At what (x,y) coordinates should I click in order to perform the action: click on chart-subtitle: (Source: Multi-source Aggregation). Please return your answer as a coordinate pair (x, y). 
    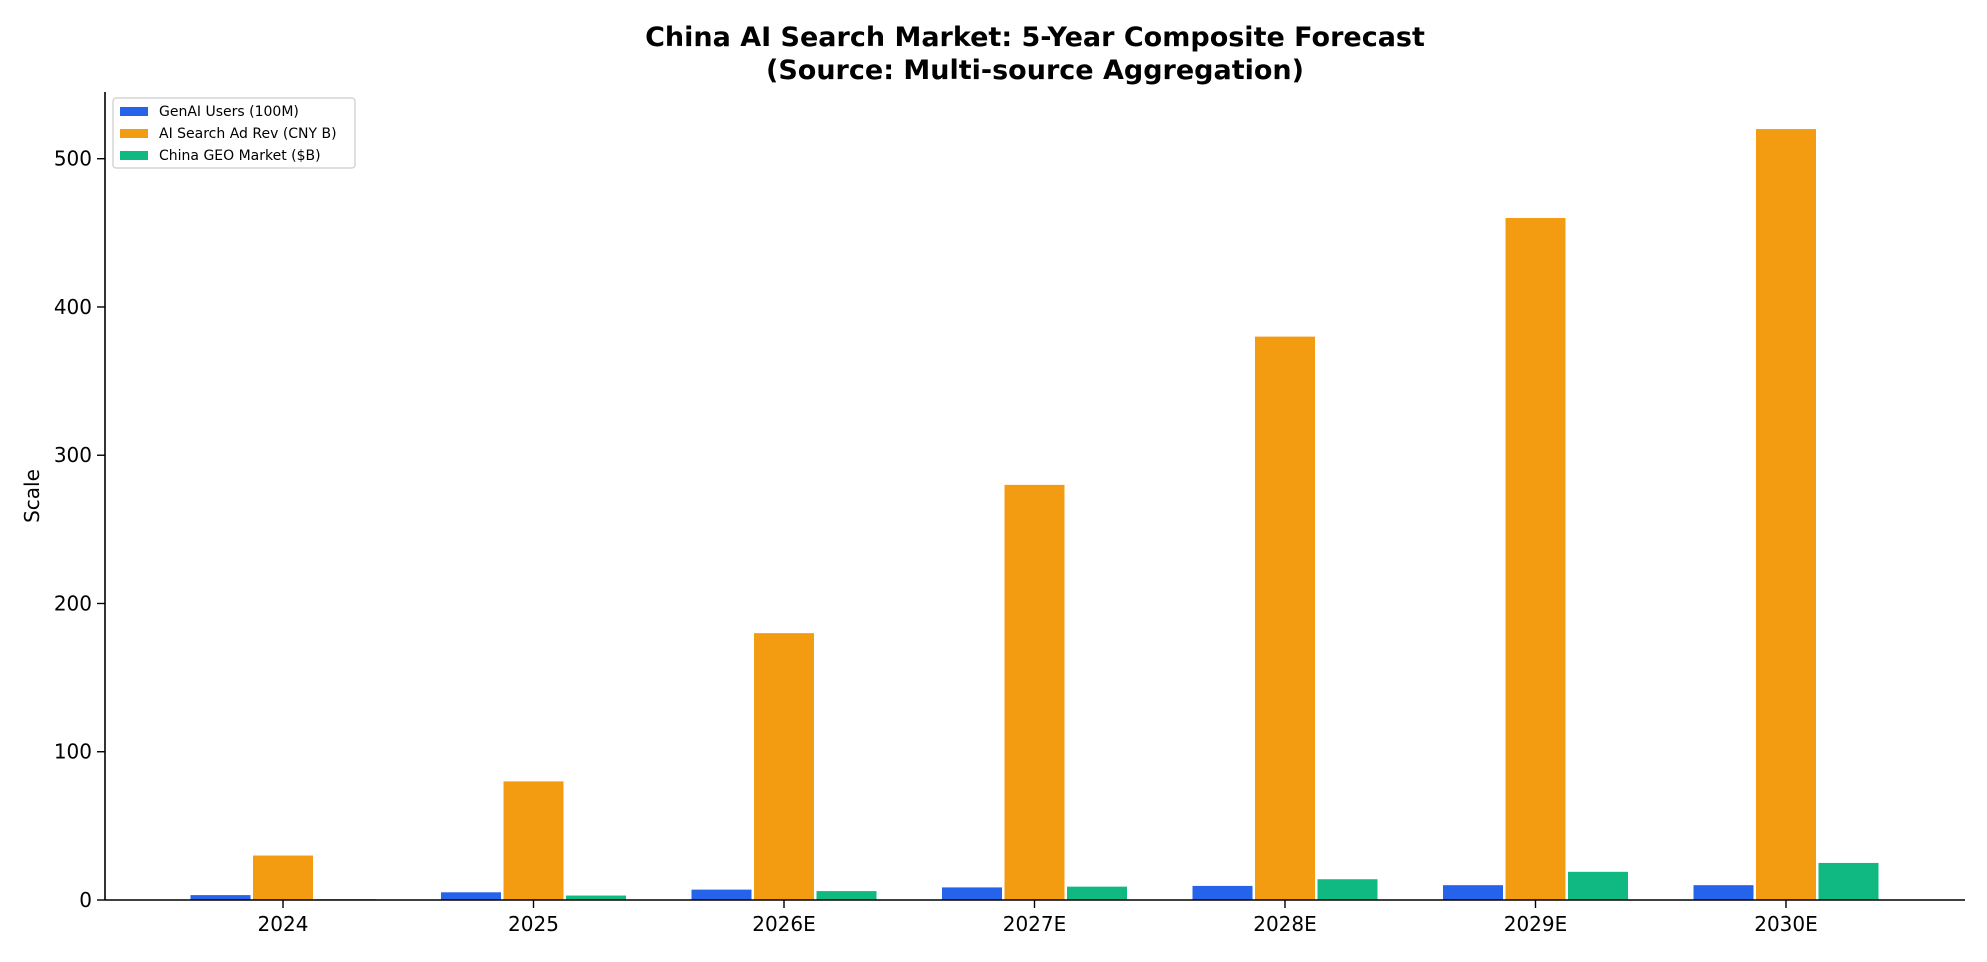
    Looking at the image, I should click on (1035, 70).